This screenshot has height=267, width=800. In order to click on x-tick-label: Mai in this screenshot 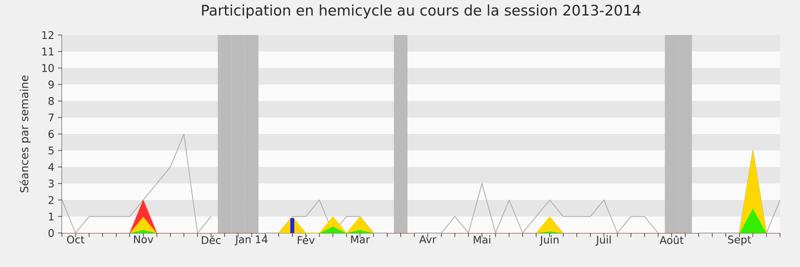, I will do `click(482, 240)`.